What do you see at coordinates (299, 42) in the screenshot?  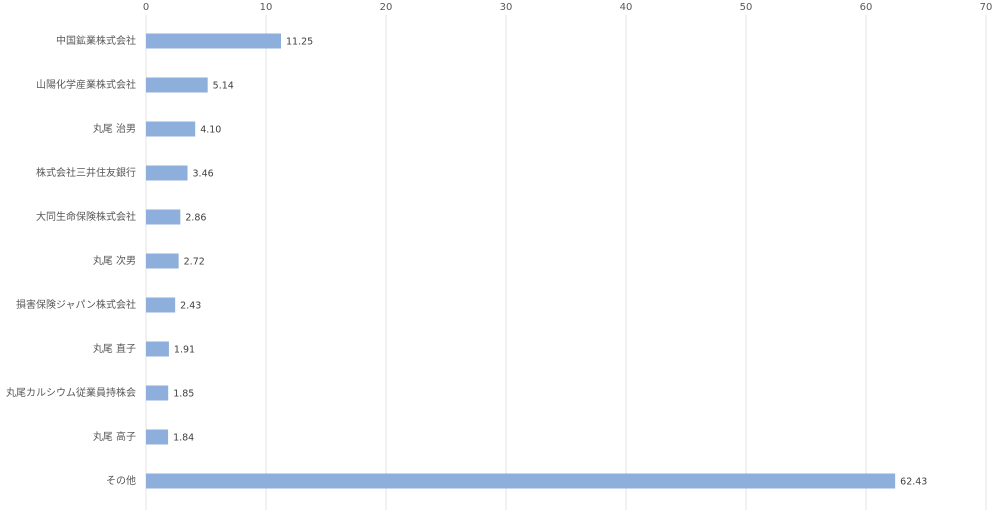 I see `value-label: 11.25` at bounding box center [299, 42].